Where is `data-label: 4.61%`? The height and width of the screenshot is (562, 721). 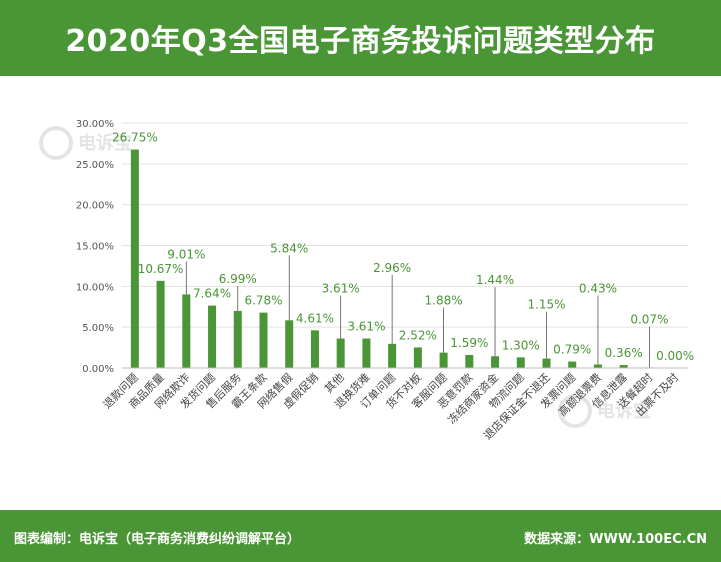 data-label: 4.61% is located at coordinates (315, 318).